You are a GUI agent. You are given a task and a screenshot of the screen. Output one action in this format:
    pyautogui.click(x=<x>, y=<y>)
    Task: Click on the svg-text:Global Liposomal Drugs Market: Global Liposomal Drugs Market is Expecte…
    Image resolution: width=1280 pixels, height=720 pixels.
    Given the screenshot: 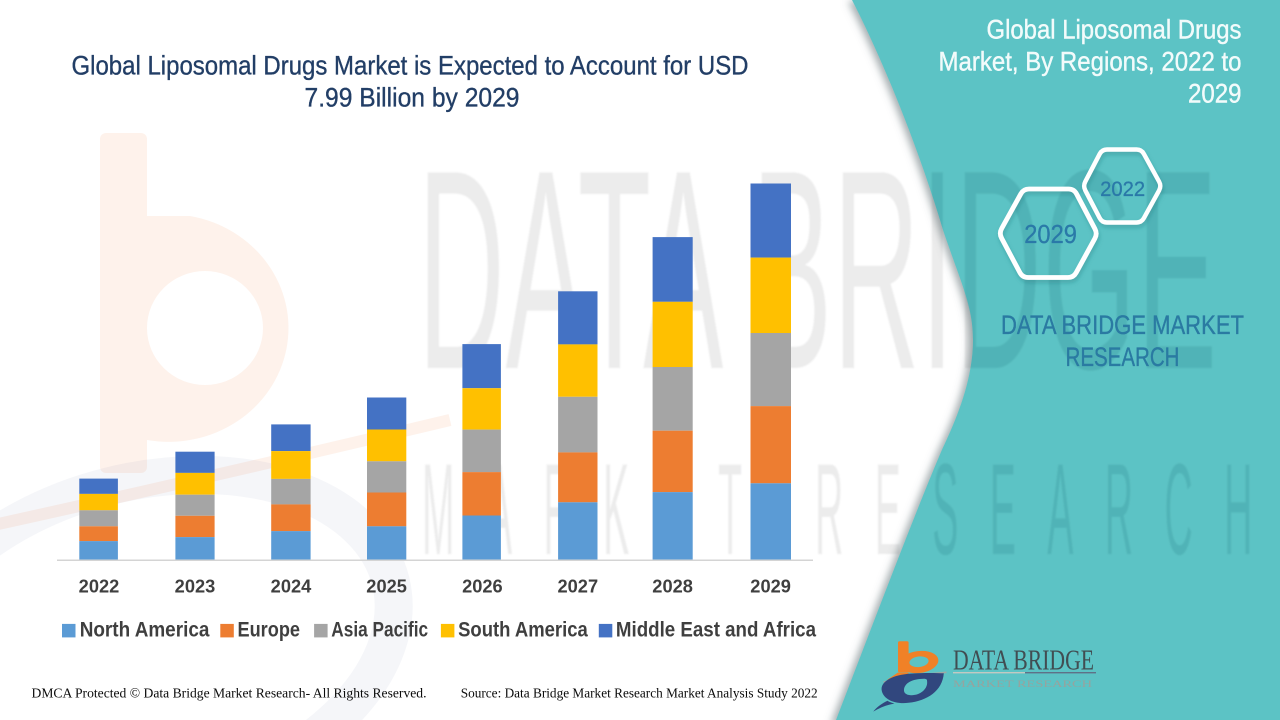 What is the action you would take?
    pyautogui.click(x=410, y=66)
    